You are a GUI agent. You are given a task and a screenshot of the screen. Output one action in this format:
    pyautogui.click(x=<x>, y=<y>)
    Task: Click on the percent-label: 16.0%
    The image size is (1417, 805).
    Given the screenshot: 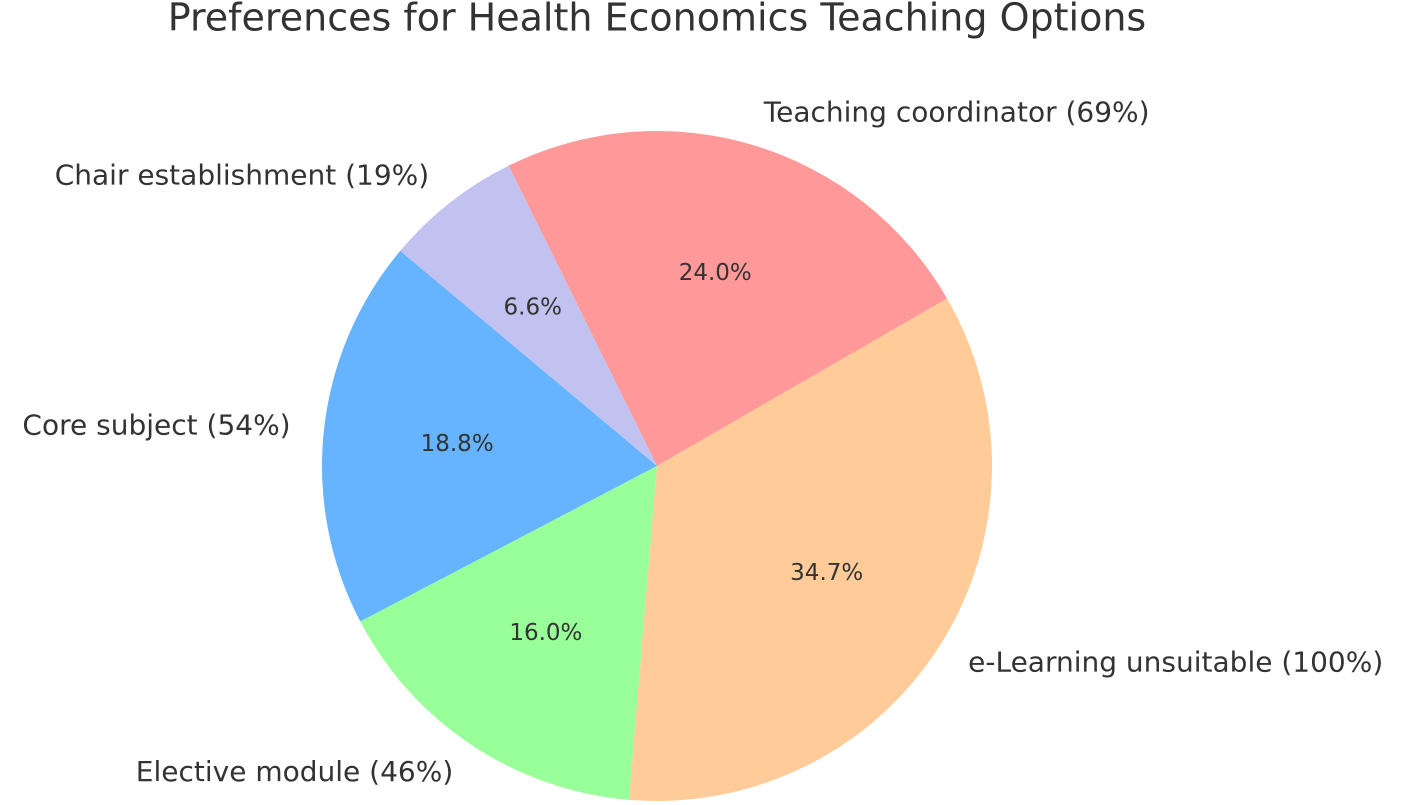 What is the action you would take?
    pyautogui.click(x=545, y=633)
    